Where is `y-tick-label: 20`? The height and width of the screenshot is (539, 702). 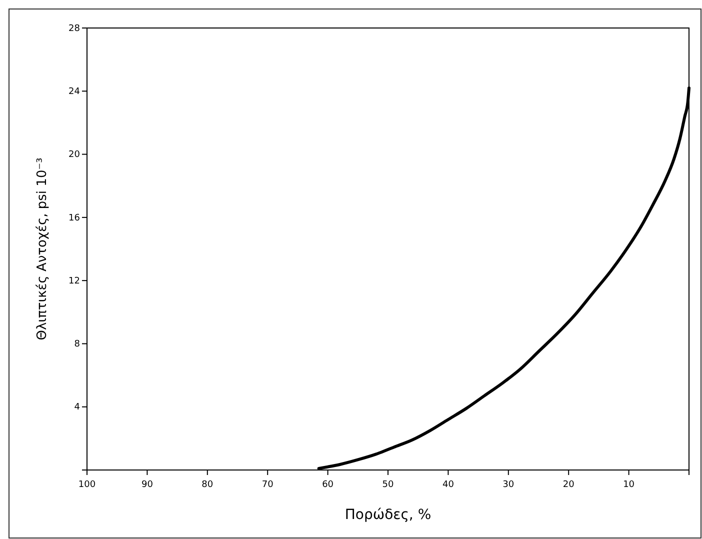
y-tick-label: 20 is located at coordinates (74, 155).